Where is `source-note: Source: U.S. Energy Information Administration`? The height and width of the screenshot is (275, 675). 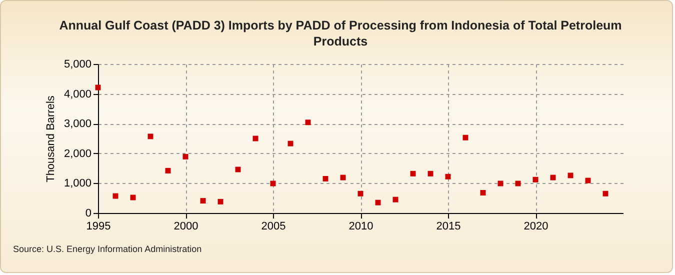
source-note: Source: U.S. Energy Information Administration is located at coordinates (107, 249).